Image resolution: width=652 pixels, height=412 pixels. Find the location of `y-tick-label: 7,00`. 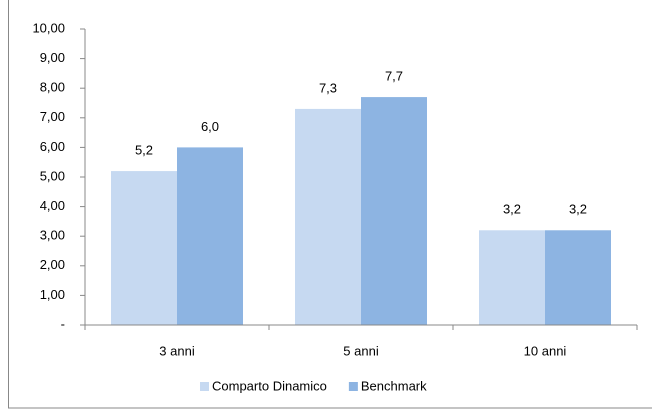

y-tick-label: 7,00 is located at coordinates (52, 116).